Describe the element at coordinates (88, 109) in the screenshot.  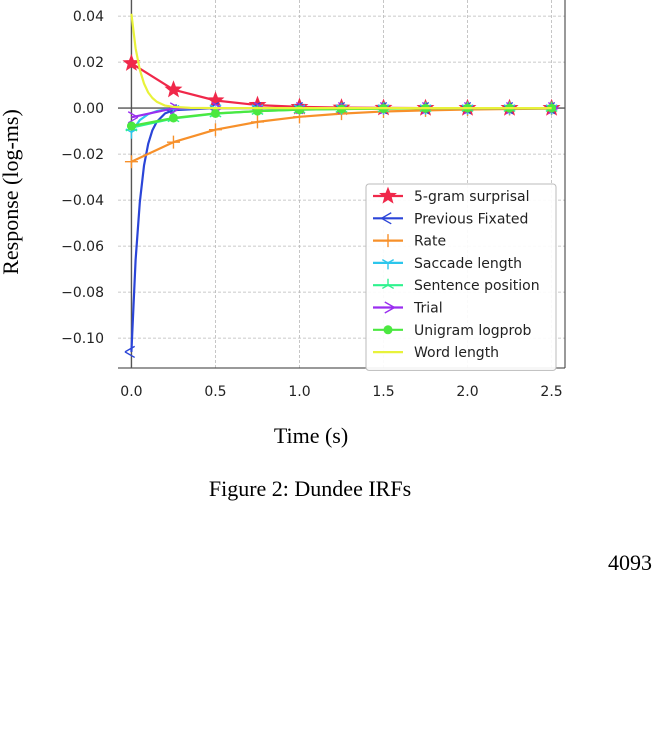
I see `y-tick-label: 0.00` at that location.